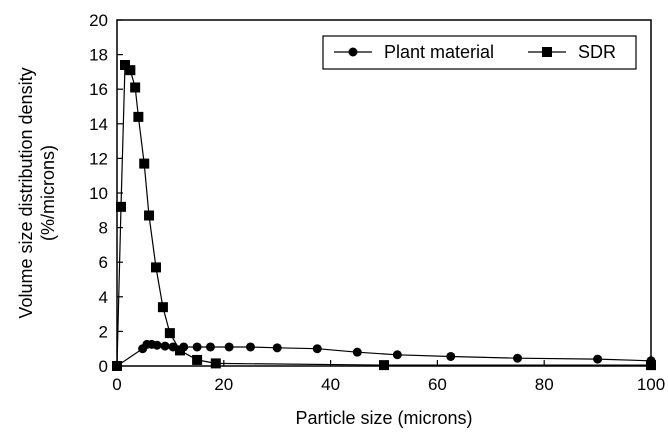  I want to click on y-tick-label: 16, so click(98, 89).